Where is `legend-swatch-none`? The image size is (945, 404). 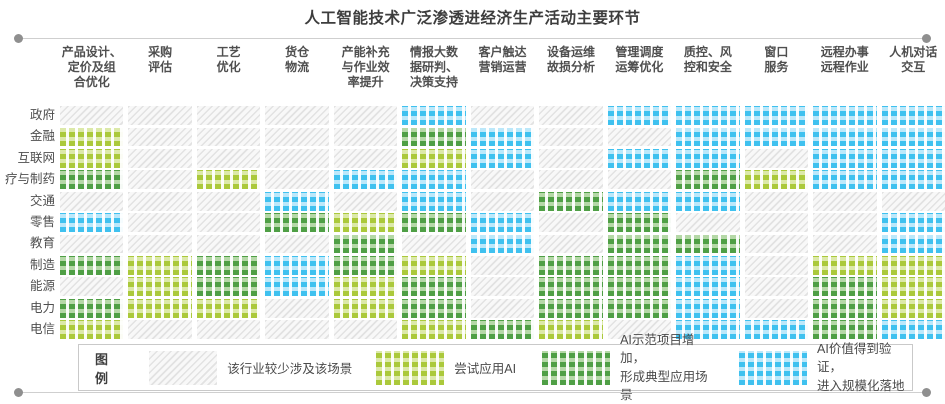 legend-swatch-none is located at coordinates (183, 367).